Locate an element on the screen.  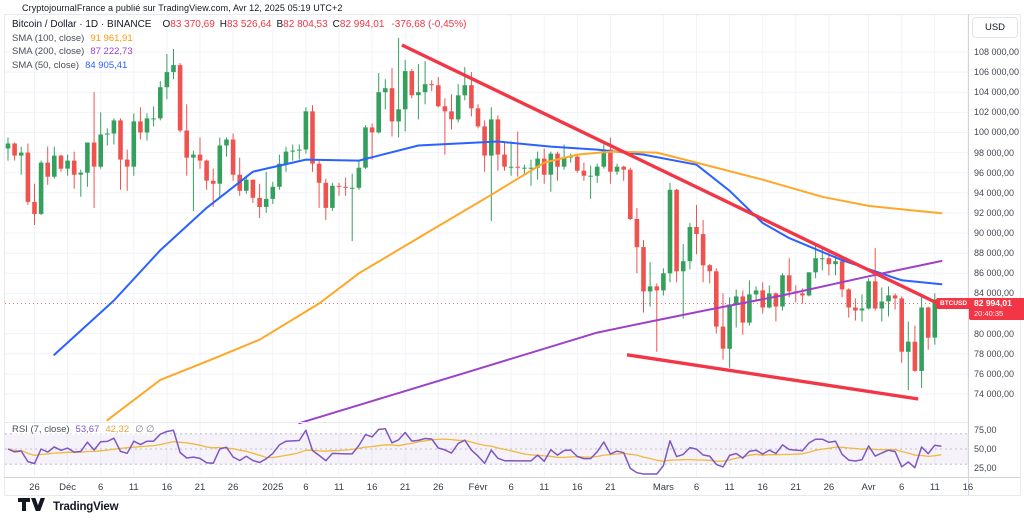
rsi-legend: RSI (7, close) 53,67 42,32 ∅ ∅ is located at coordinates (83, 429).